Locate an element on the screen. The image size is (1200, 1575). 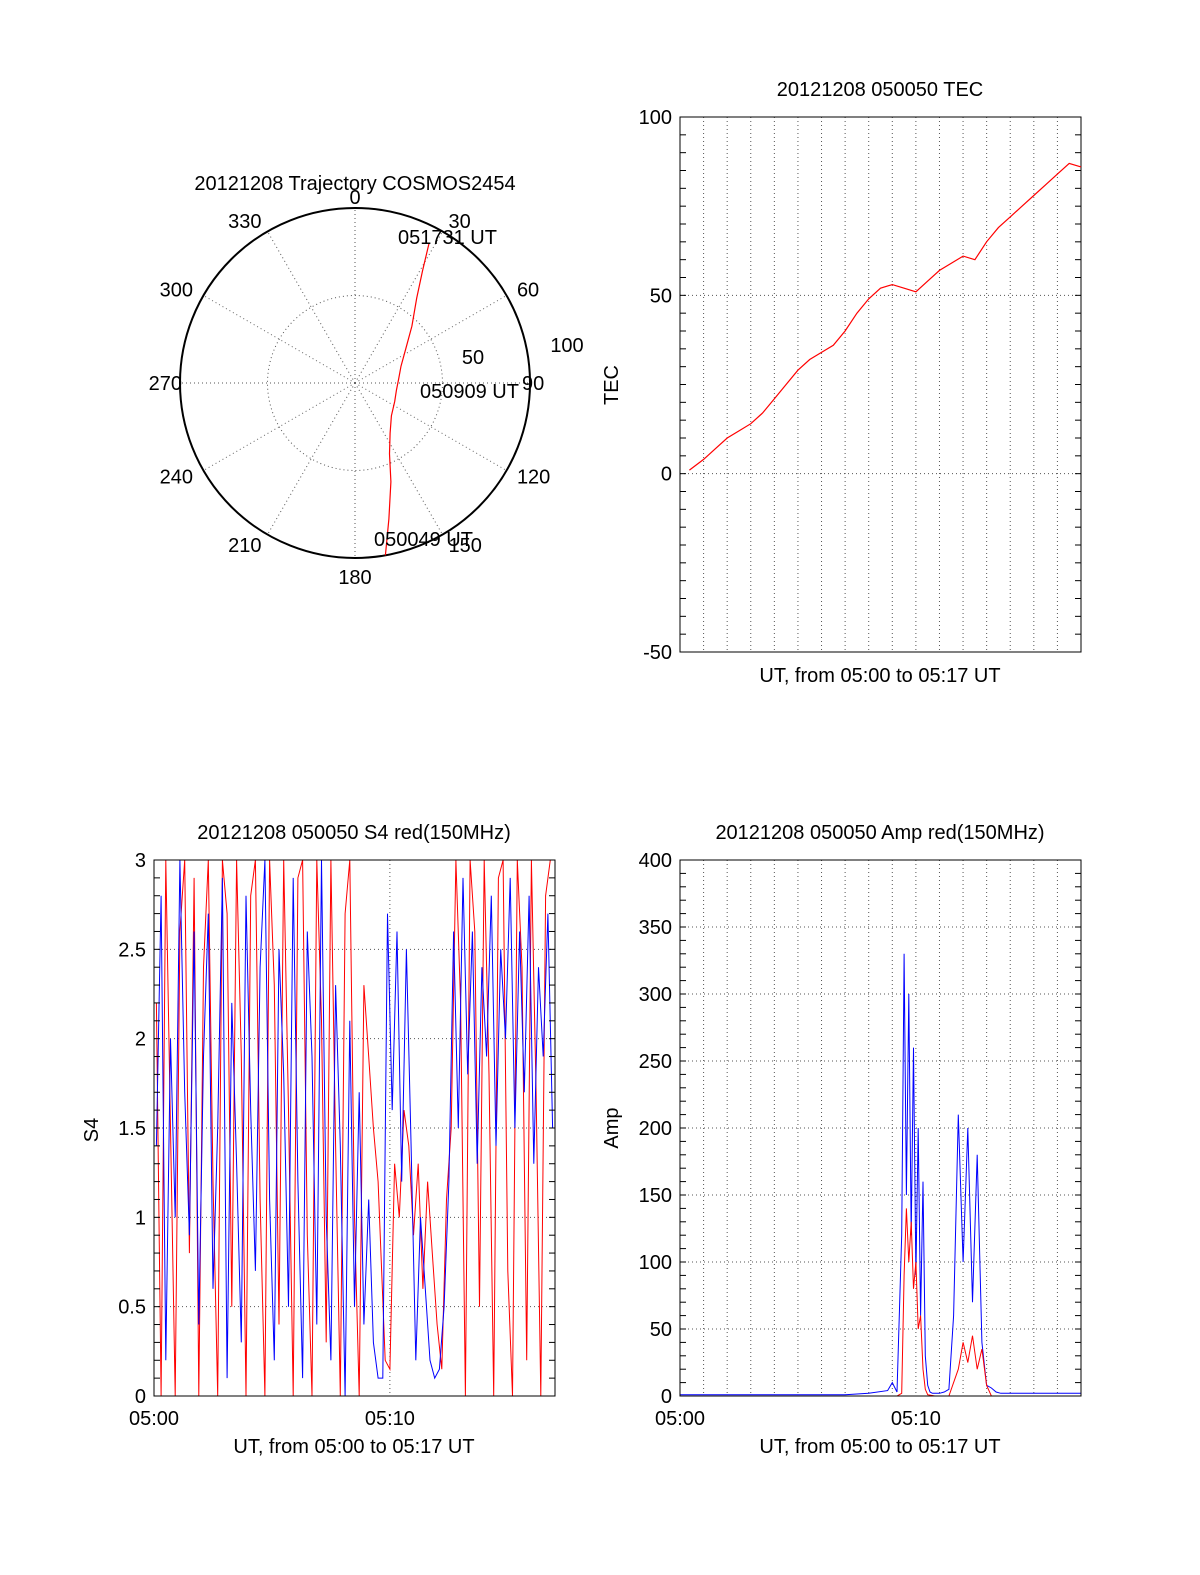
tec-y-tick-labels: 100 50 0 -50 is located at coordinates (860, 385).